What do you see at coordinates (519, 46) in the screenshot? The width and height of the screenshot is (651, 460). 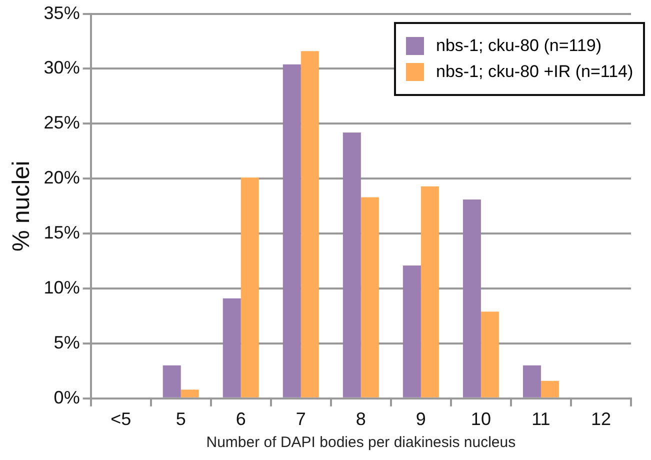 I see `legend-label: nbs-1; cku-80 (n=119)` at bounding box center [519, 46].